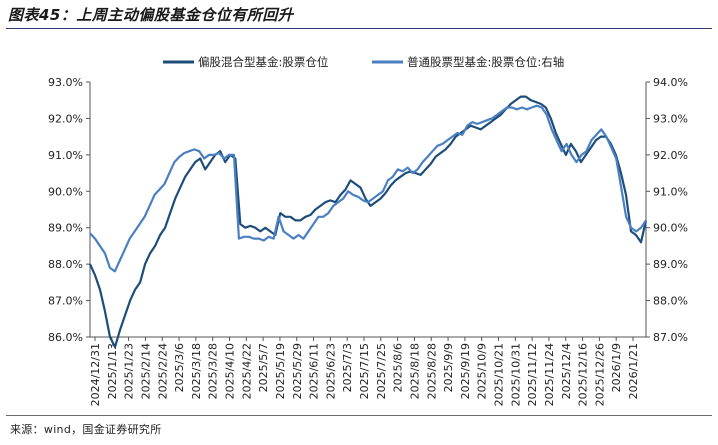  What do you see at coordinates (65, 118) in the screenshot?
I see `left-tick-label: 92.0%` at bounding box center [65, 118].